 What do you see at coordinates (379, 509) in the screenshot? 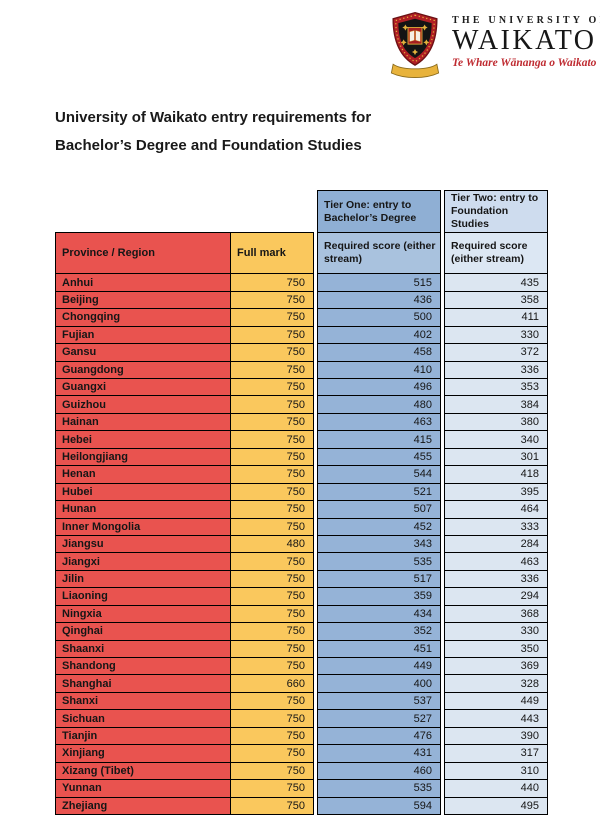
I see `tier-one-score-cell: 507` at bounding box center [379, 509].